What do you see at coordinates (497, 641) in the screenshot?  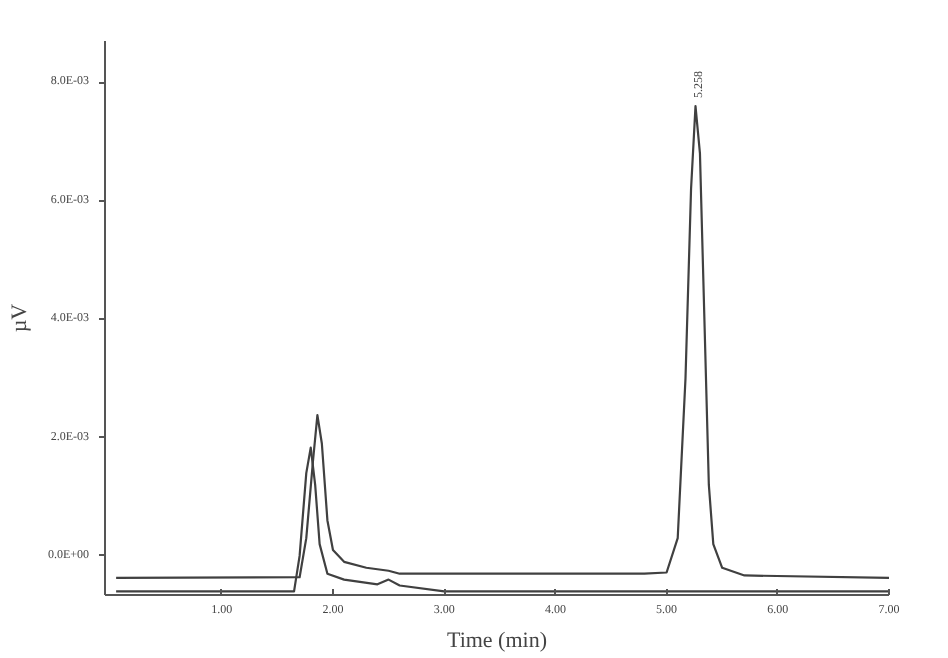 I see `x-axis-title: Time (min)` at bounding box center [497, 641].